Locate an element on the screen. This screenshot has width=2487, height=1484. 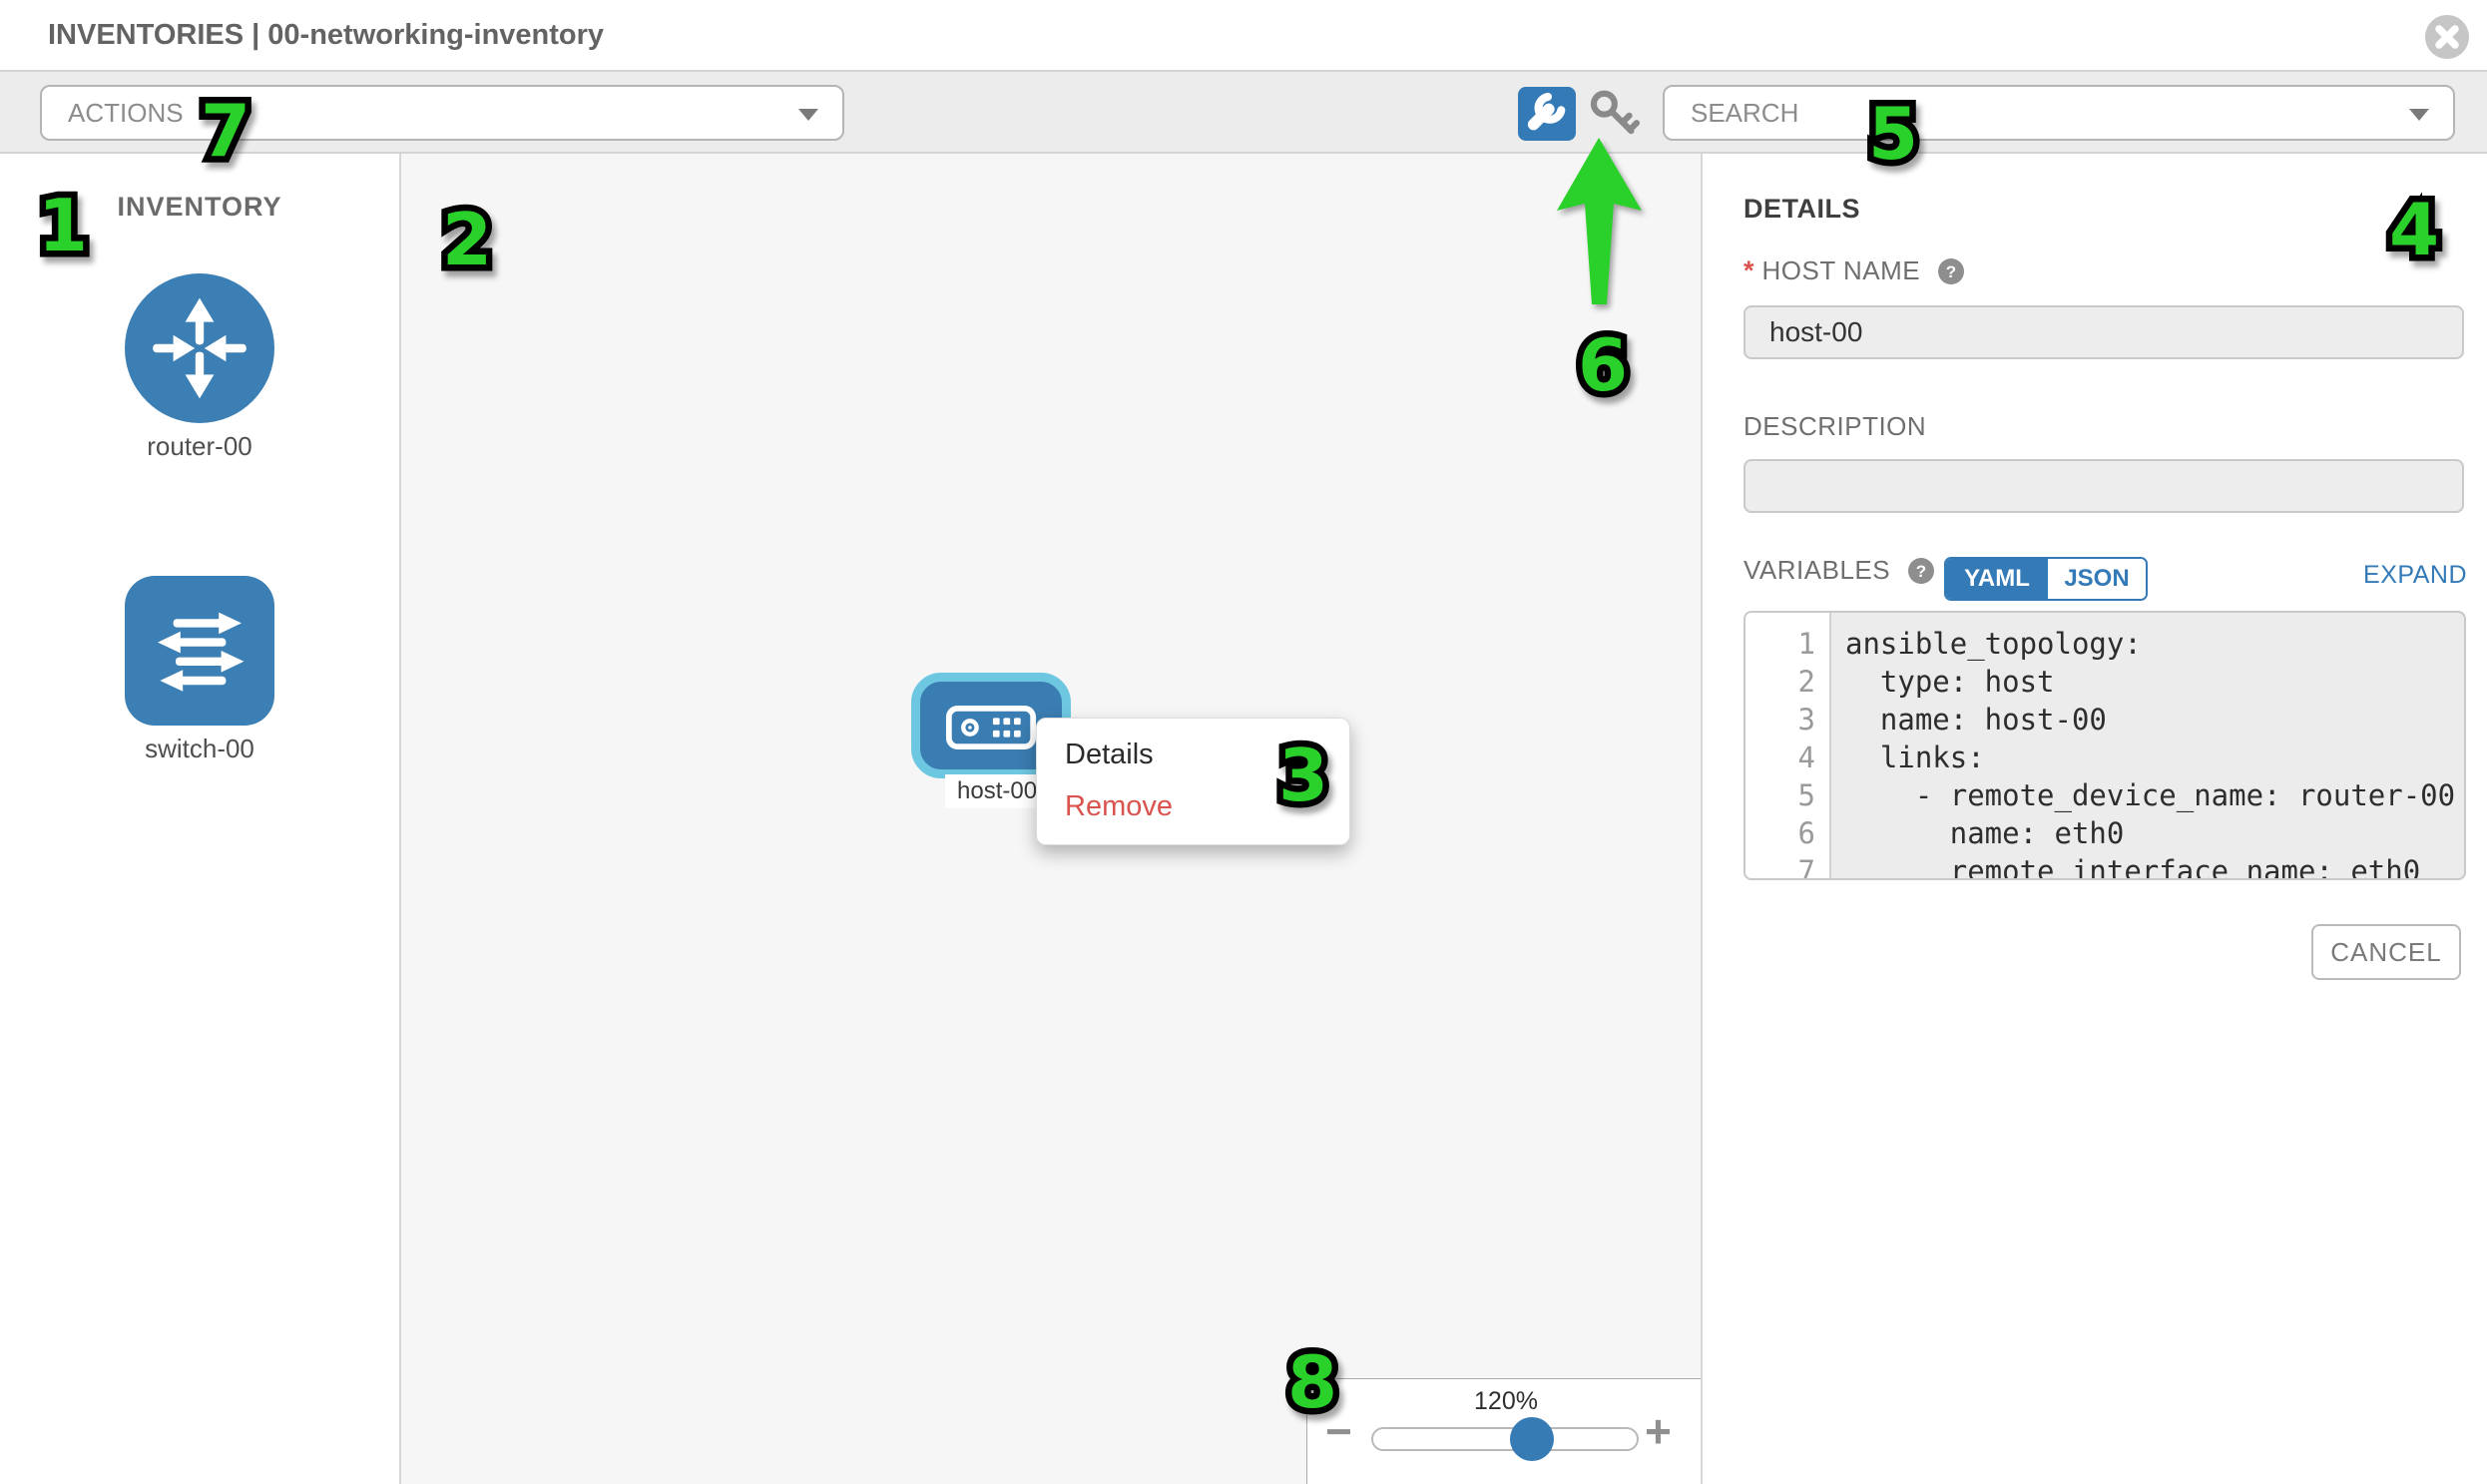
page-title: INVENTORIES | 00-networking-inventory is located at coordinates (326, 35).